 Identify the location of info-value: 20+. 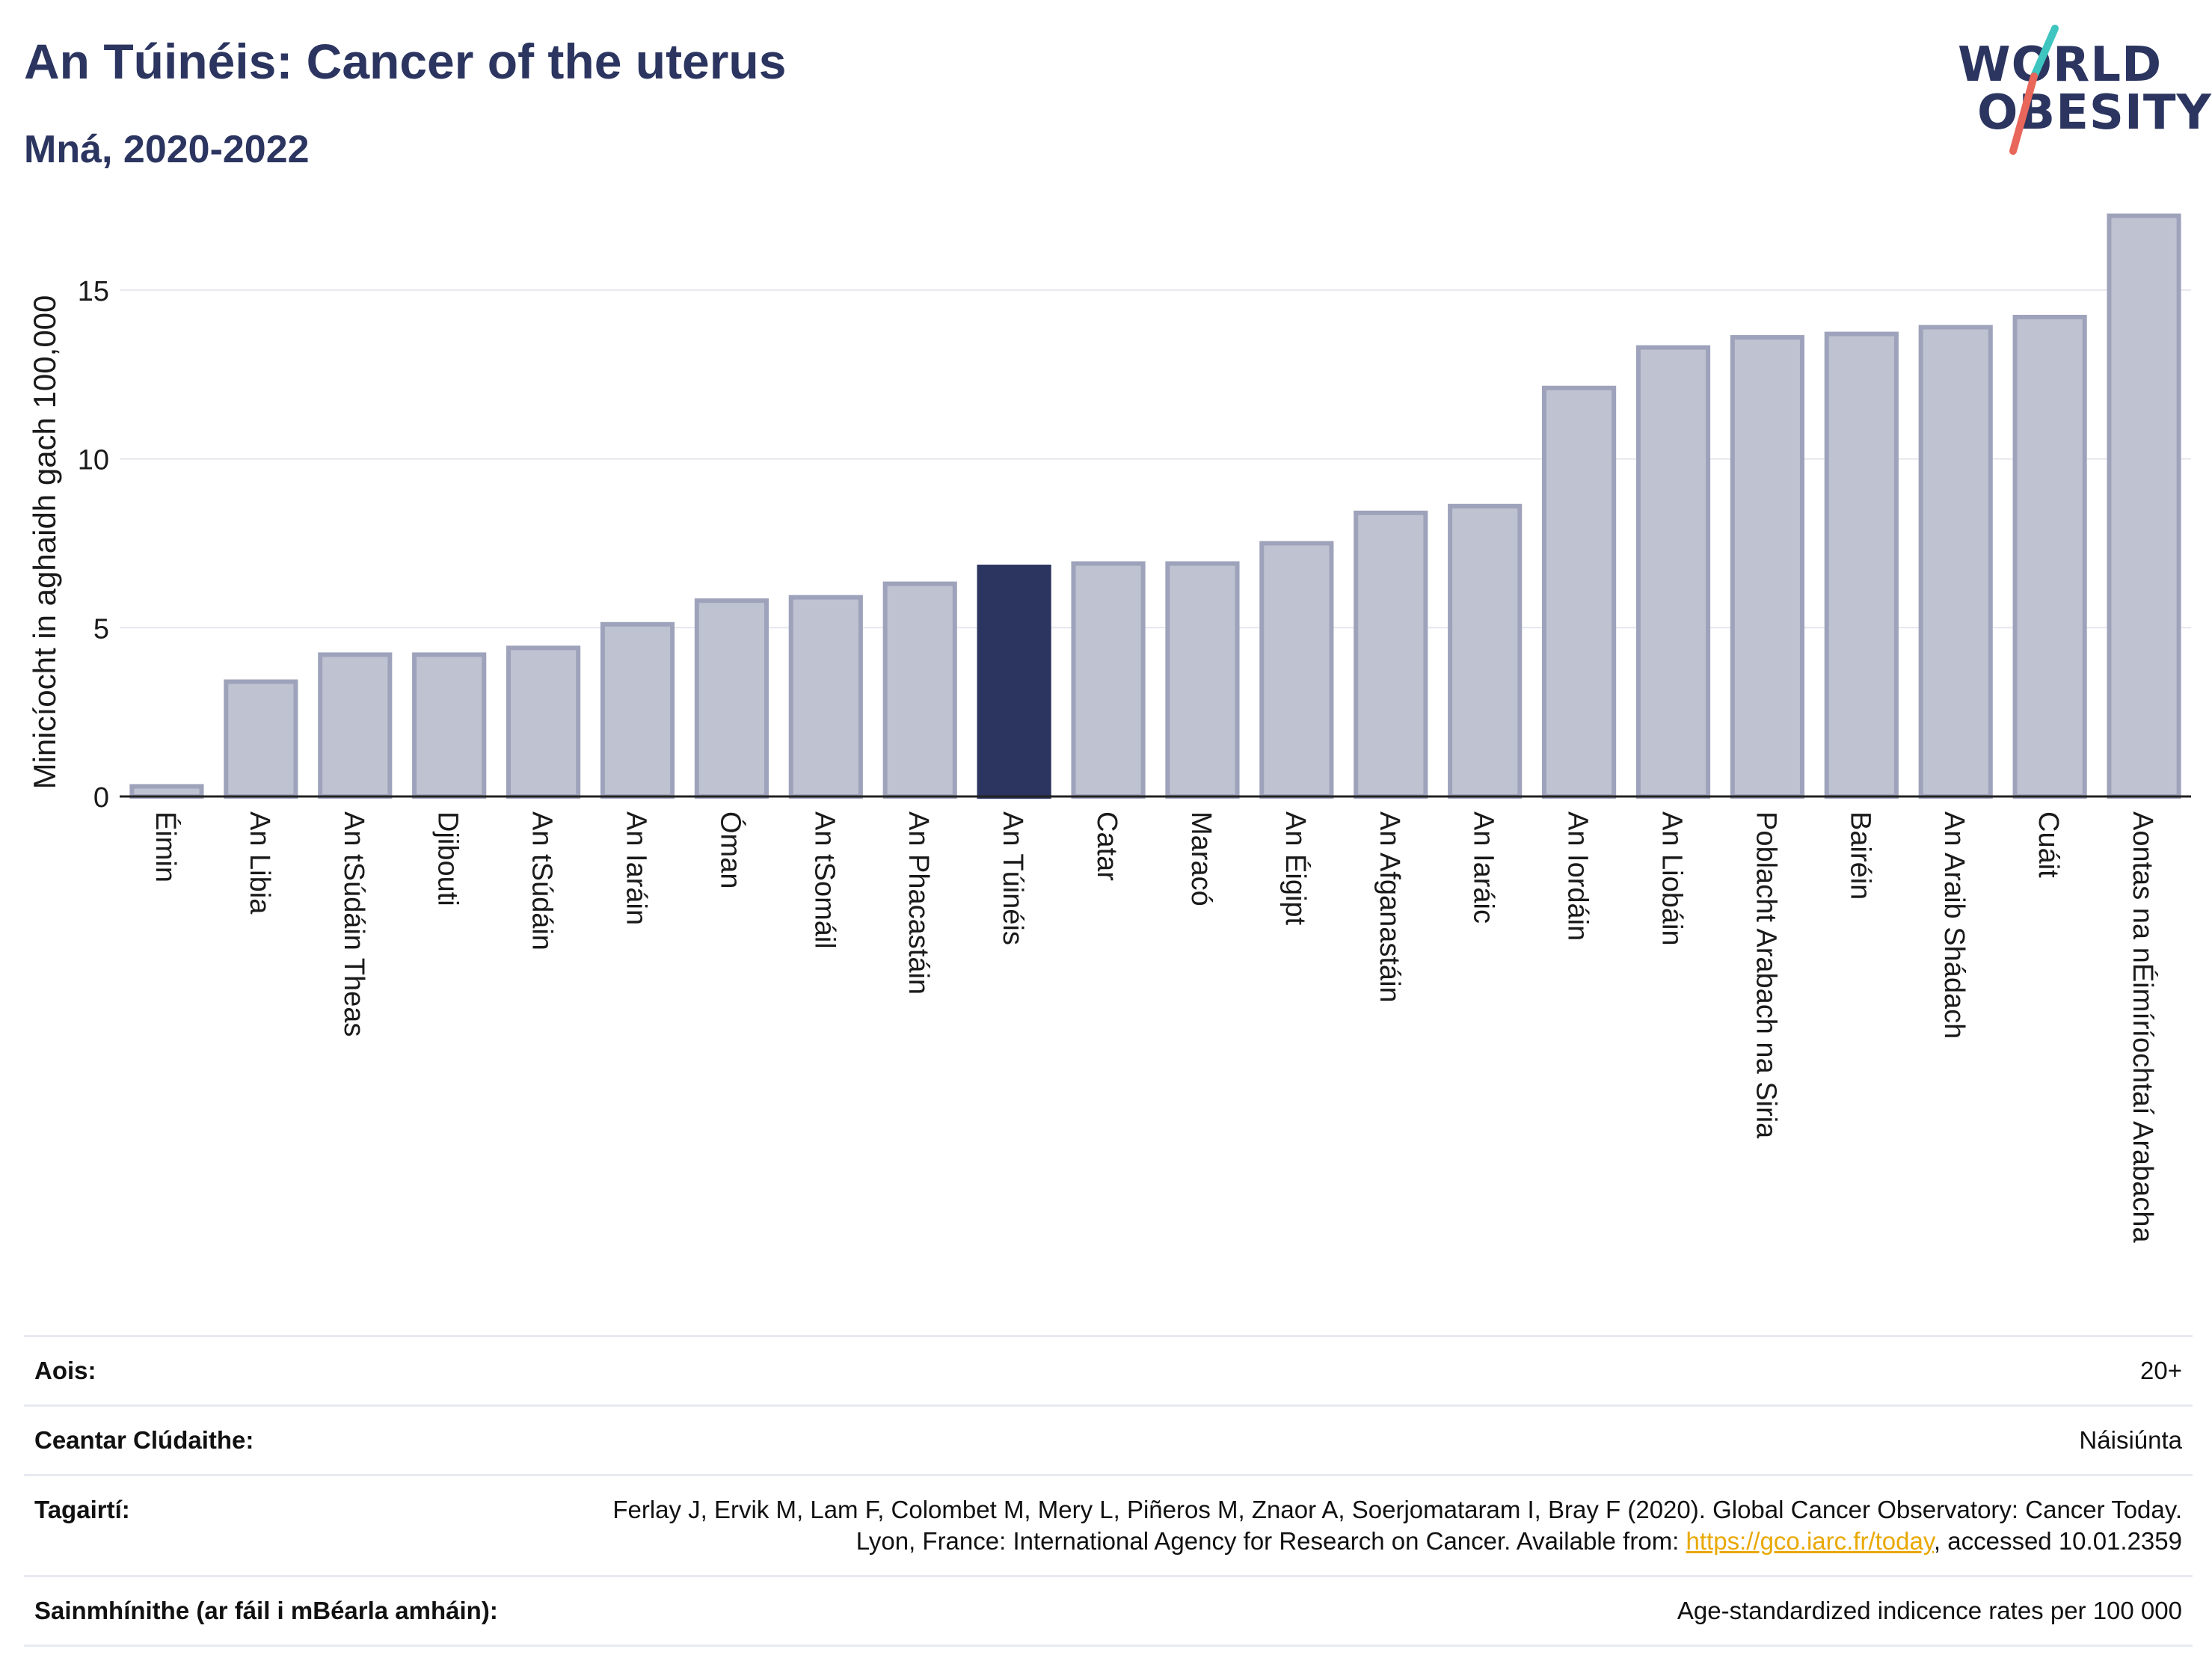
(2161, 1370).